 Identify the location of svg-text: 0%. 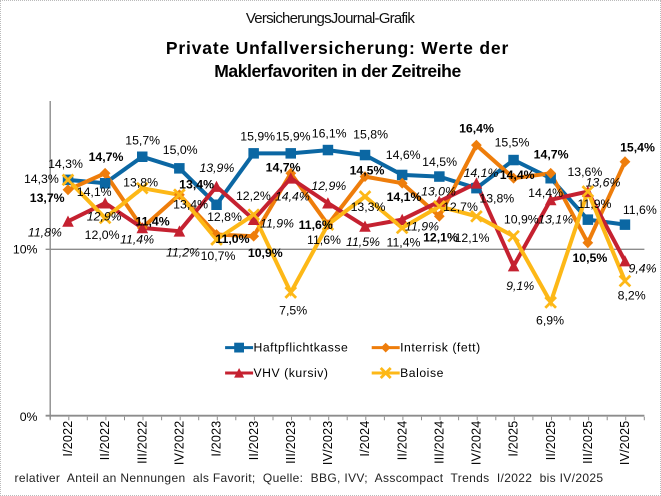
(29, 417).